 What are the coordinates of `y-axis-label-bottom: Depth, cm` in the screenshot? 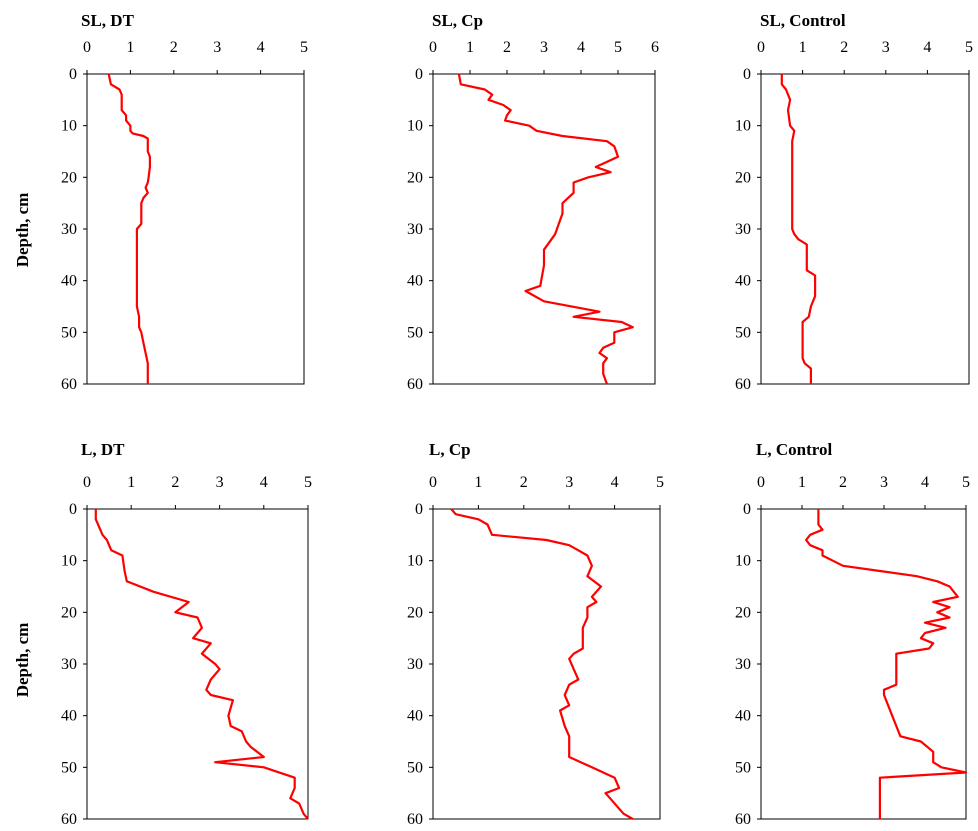 It's located at (22, 660).